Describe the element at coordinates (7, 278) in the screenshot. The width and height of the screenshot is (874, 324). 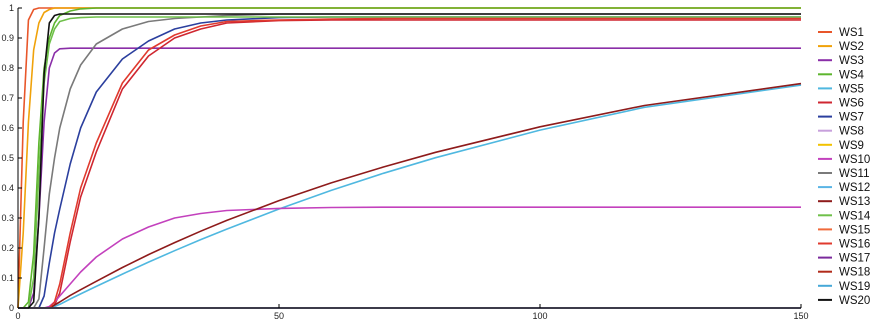
I see `y-tick-label: 0.1` at that location.